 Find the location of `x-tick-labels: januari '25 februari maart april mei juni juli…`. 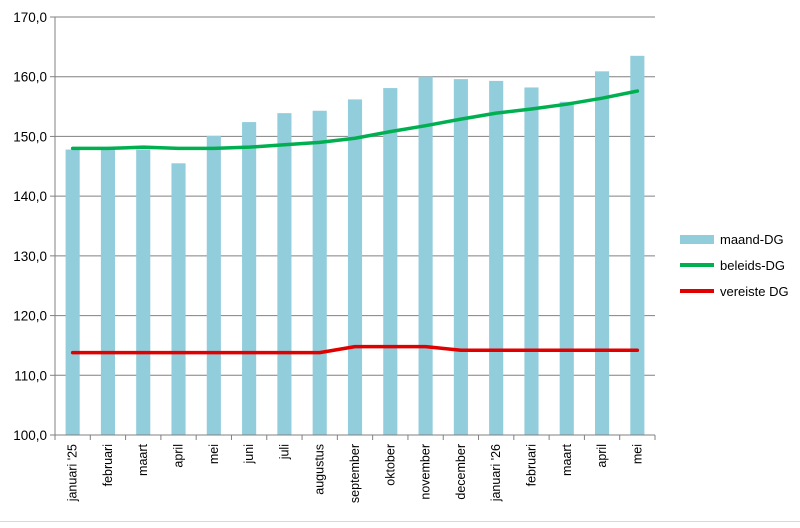

x-tick-labels: januari '25 februari maart april mei juni juli… is located at coordinates (355, 473).